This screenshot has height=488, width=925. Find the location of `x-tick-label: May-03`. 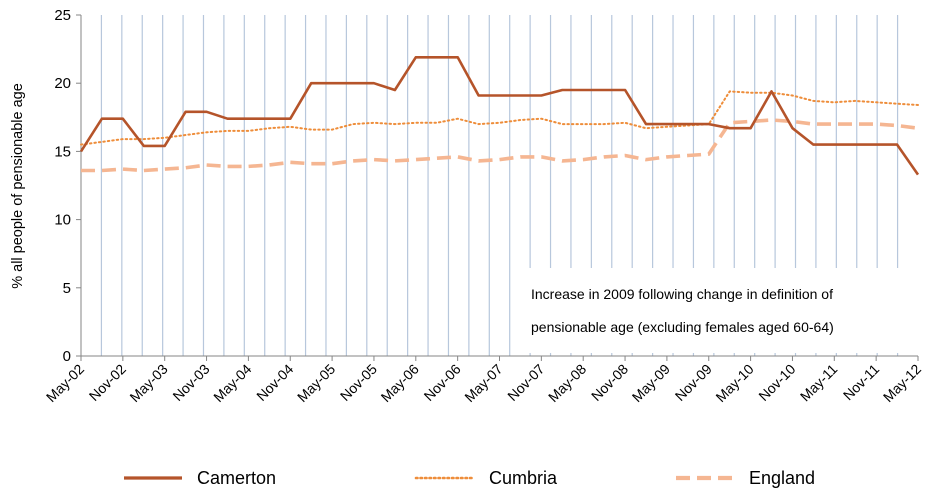

x-tick-label: May-03 is located at coordinates (148, 383).